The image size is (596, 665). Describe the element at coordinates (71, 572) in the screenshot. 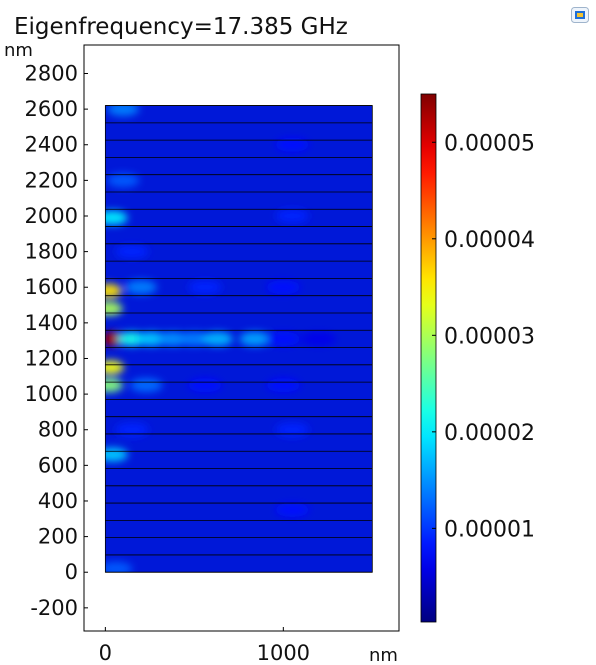

I see `y-tick-label: 0` at that location.